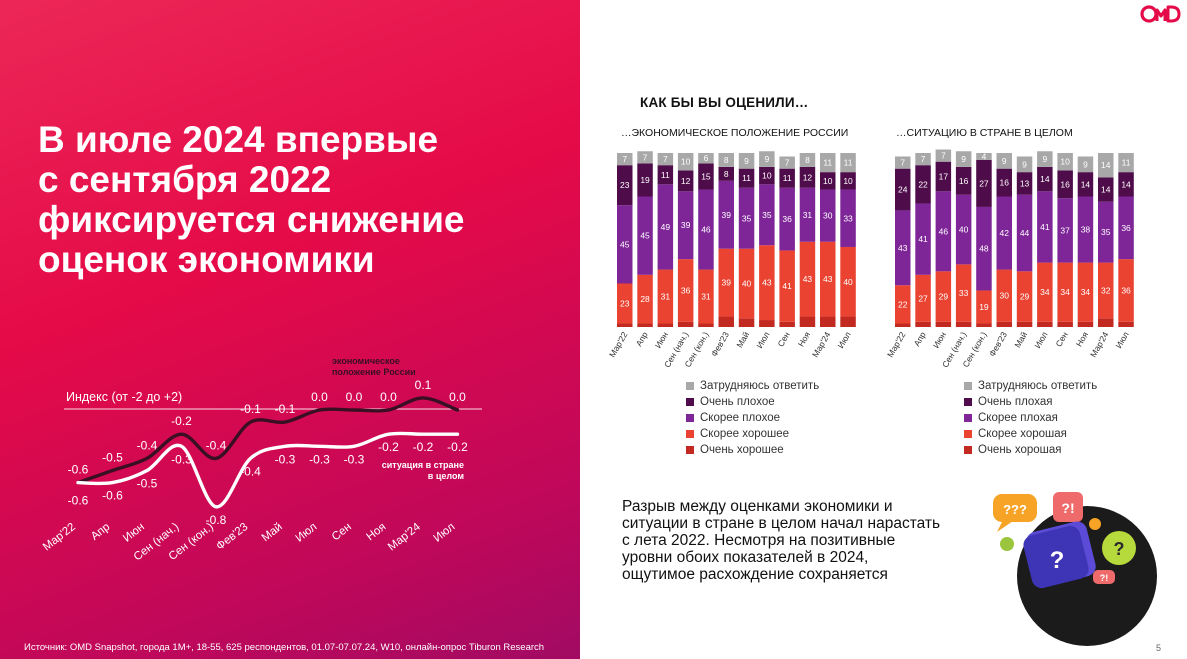 The image size is (1187, 659). What do you see at coordinates (1121, 340) in the screenshot?
I see `bar-x-tick-label: Июл` at bounding box center [1121, 340].